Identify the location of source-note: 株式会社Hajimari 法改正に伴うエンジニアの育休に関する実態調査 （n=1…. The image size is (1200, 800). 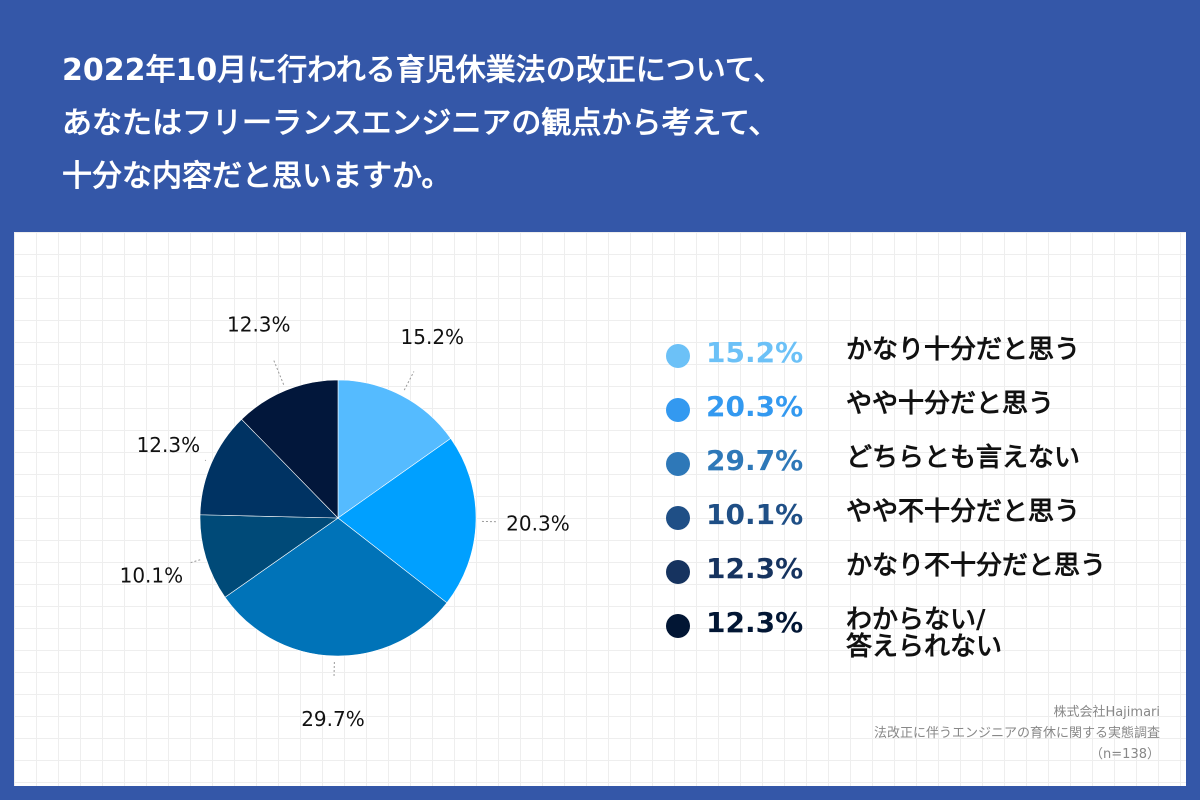
(1017, 733).